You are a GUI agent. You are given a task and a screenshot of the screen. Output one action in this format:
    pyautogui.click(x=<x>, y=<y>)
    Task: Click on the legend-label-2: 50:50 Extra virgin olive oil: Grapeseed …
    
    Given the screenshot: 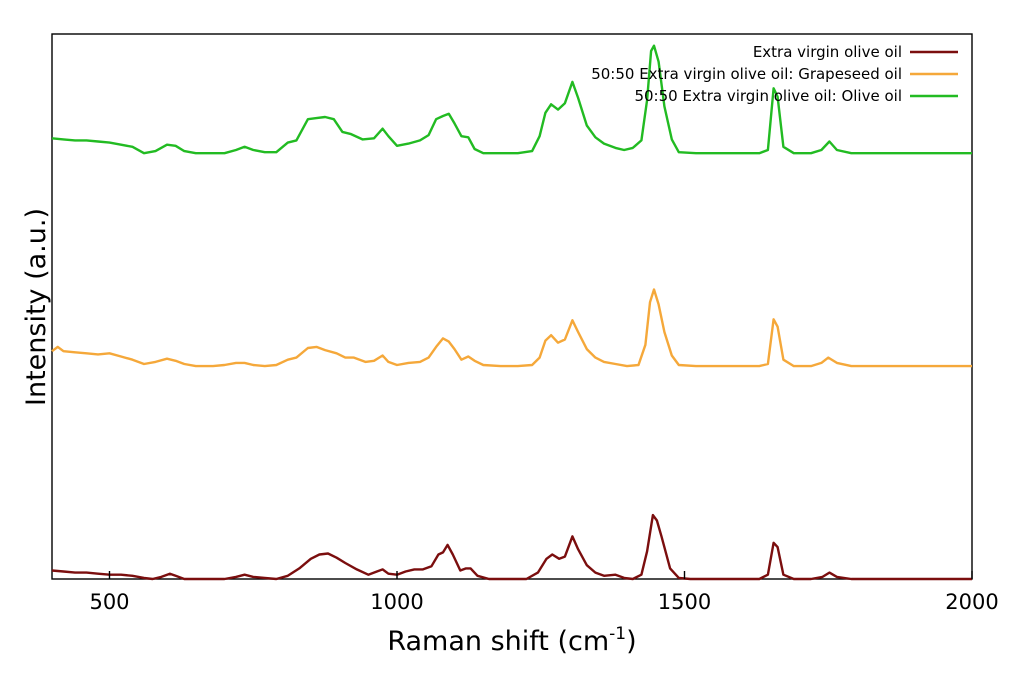 What is the action you would take?
    pyautogui.click(x=746, y=74)
    